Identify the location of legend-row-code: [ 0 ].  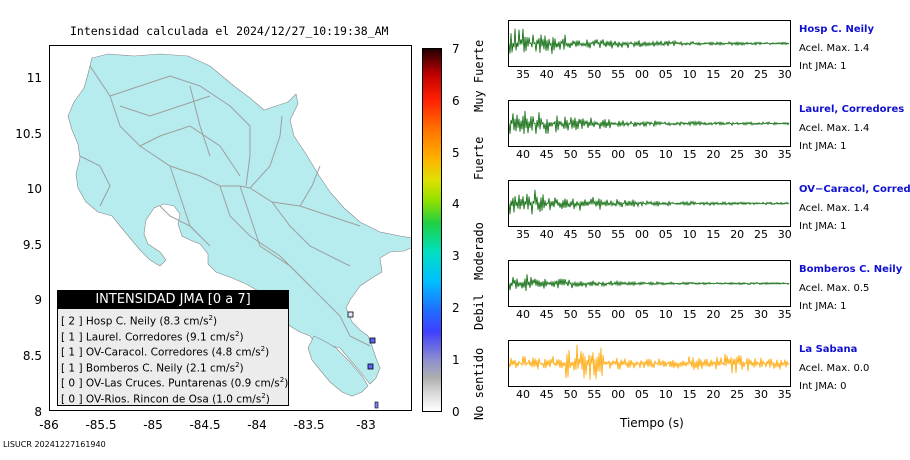
(72, 383).